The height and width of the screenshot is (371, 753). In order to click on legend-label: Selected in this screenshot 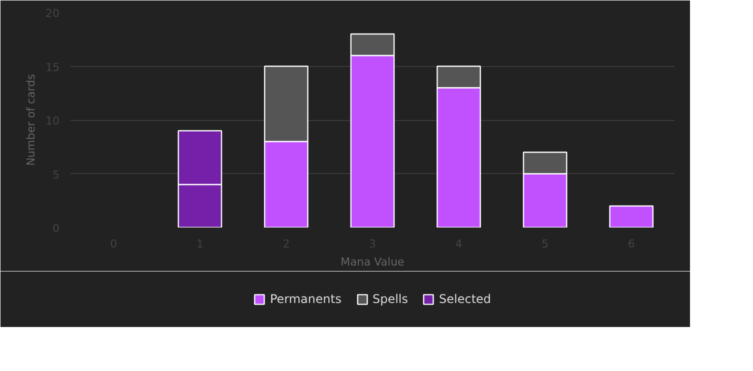, I will do `click(465, 299)`.